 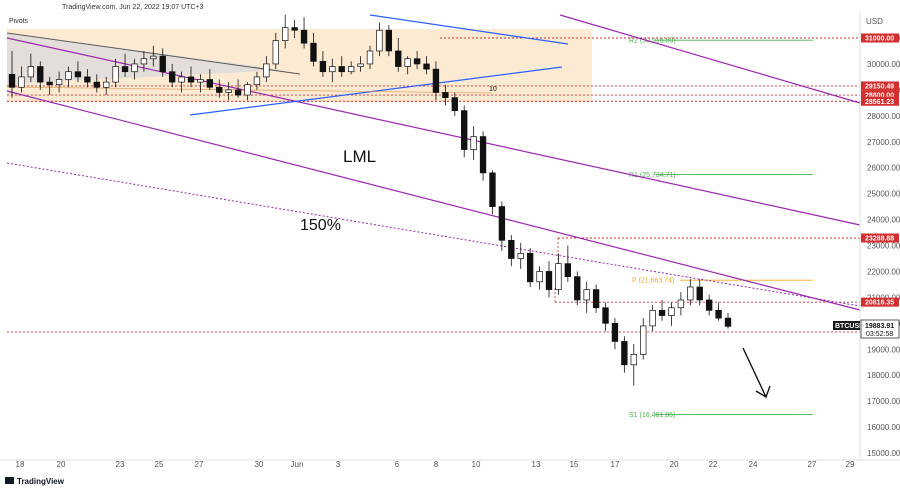 I want to click on indicator-label: Pivots, so click(x=19, y=21).